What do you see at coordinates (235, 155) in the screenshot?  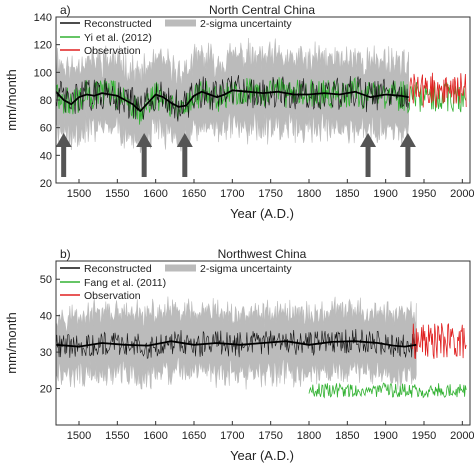 I see `arrow-annotations` at bounding box center [235, 155].